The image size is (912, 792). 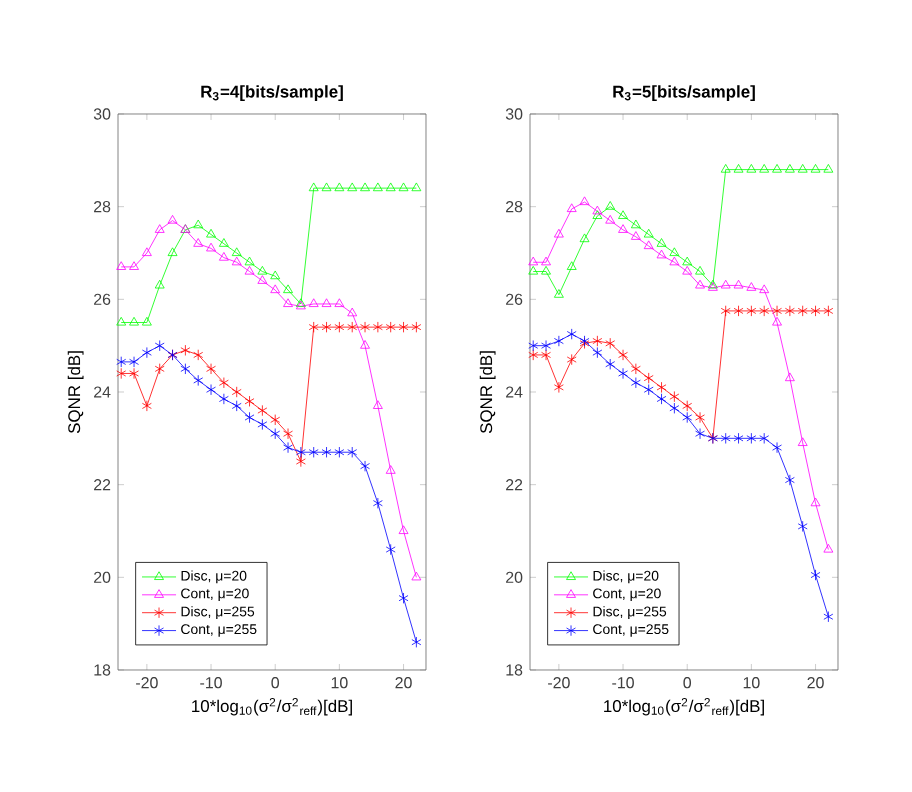 What do you see at coordinates (684, 93) in the screenshot?
I see `chart-title: R$_{3}$=5[bits/sample]` at bounding box center [684, 93].